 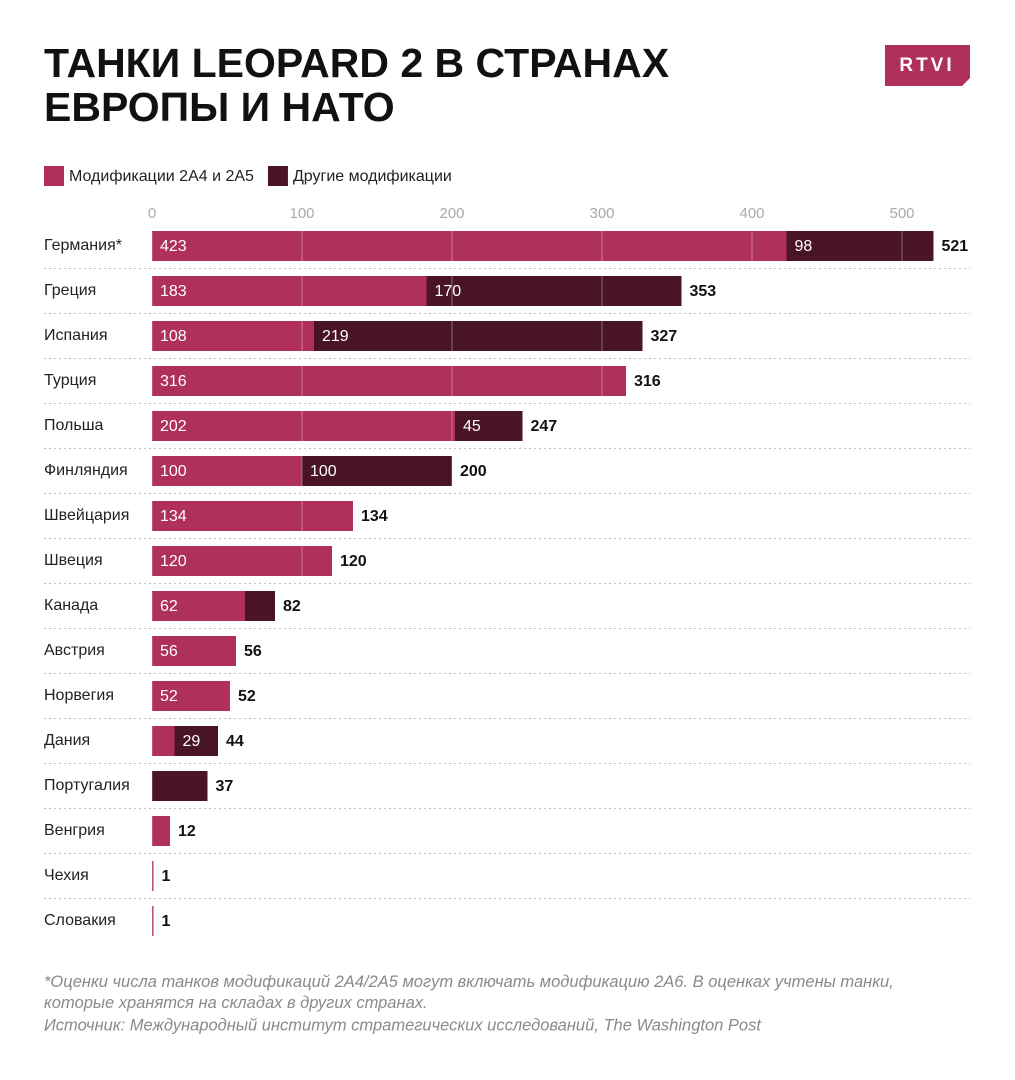 I want to click on chart-title: ЕВРОПЫ И НАТО, so click(x=219, y=107).